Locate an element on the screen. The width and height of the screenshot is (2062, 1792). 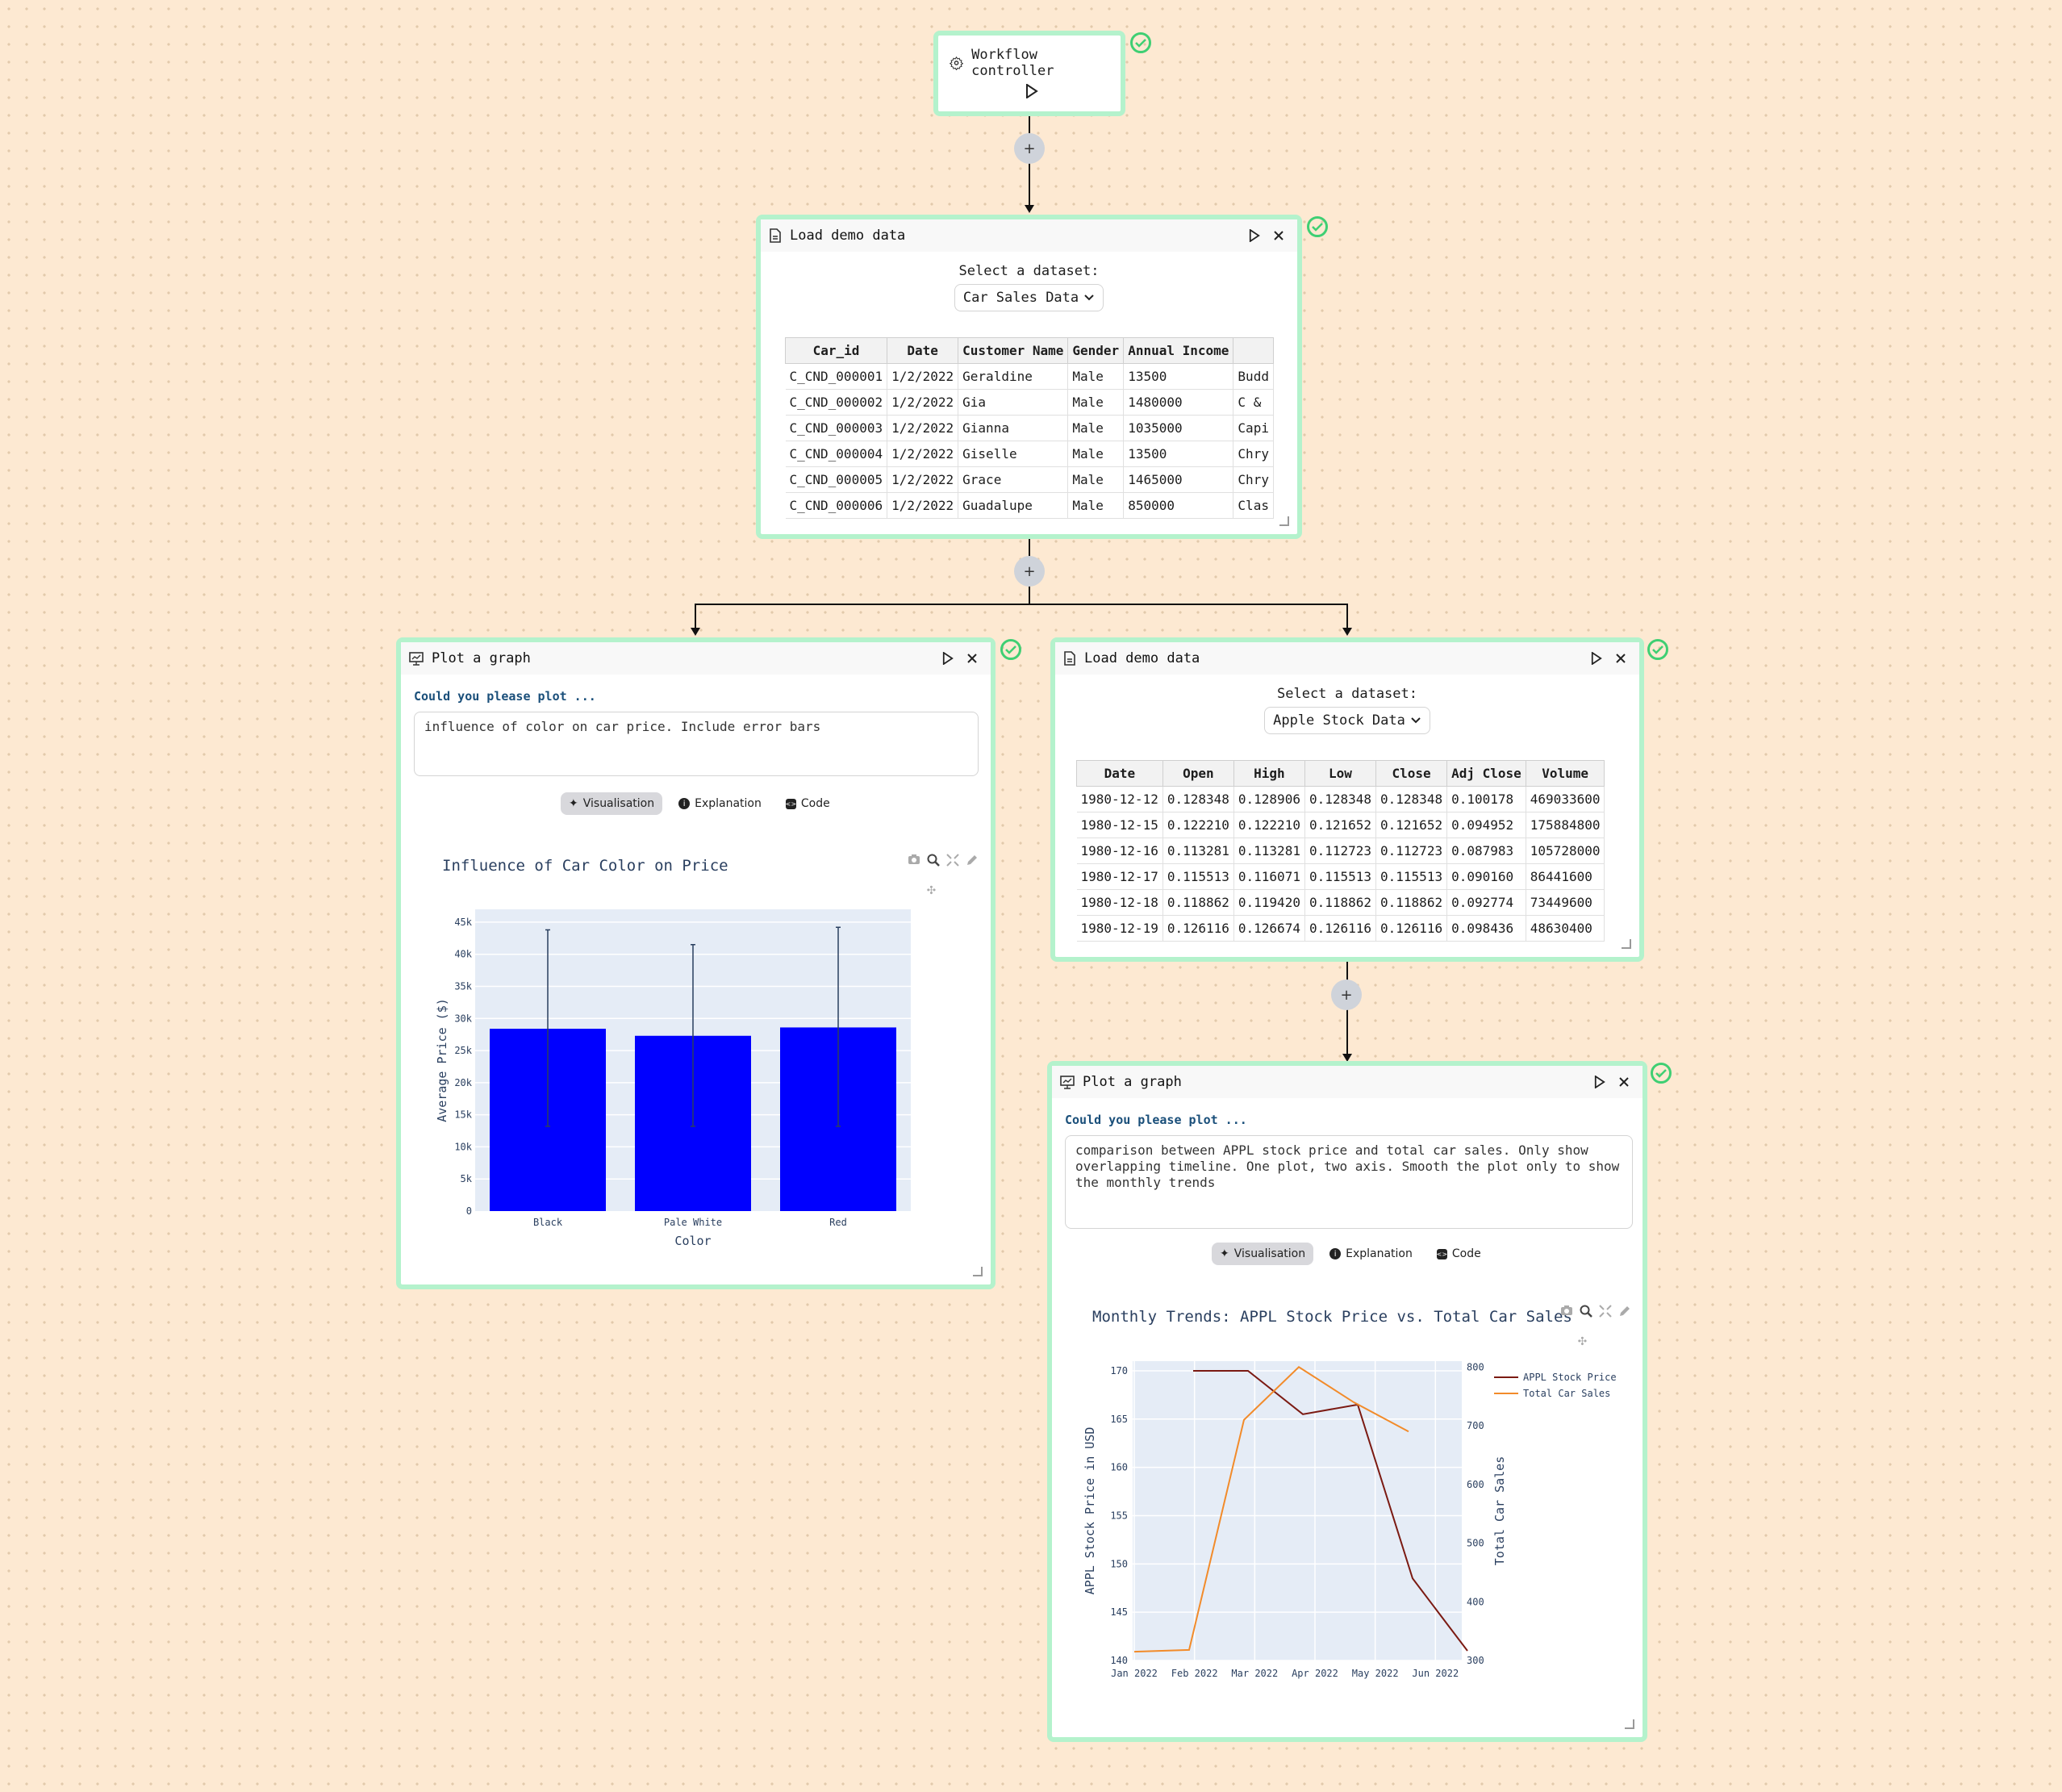
table-cell: 0.087983 is located at coordinates (1486, 851).